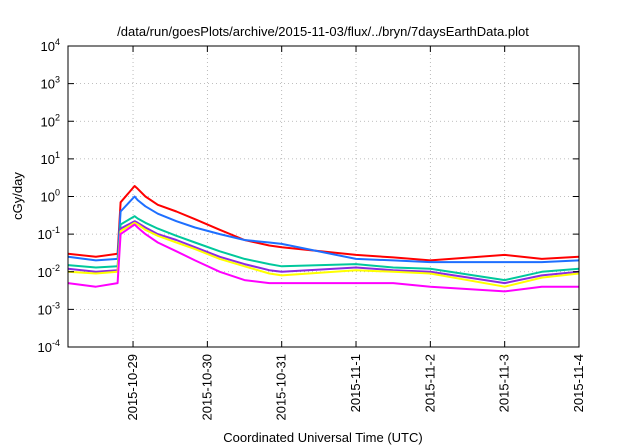  Describe the element at coordinates (17, 196) in the screenshot. I see `y-axis-label: cGy/day` at that location.